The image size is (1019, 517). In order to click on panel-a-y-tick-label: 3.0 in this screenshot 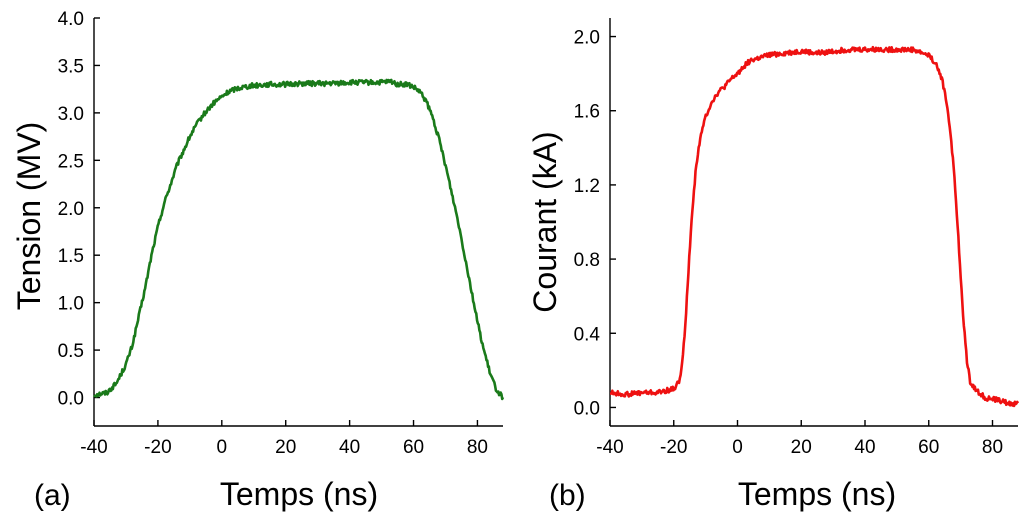, I will do `click(71, 114)`.